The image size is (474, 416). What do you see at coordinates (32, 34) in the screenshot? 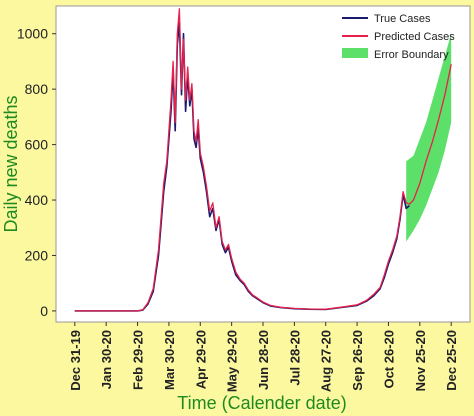
I see `y-tick-label: 1000` at bounding box center [32, 34].